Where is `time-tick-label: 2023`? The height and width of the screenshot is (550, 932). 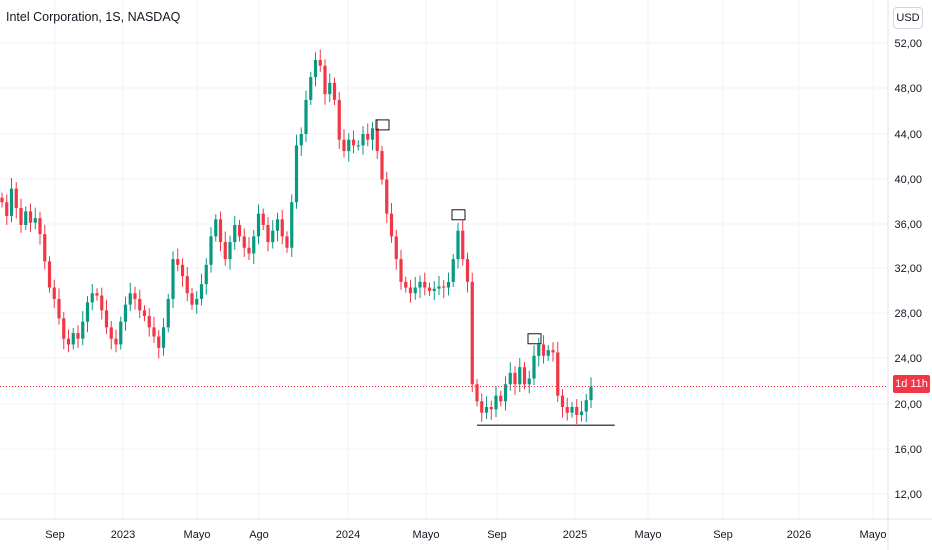 time-tick-label: 2023 is located at coordinates (123, 535).